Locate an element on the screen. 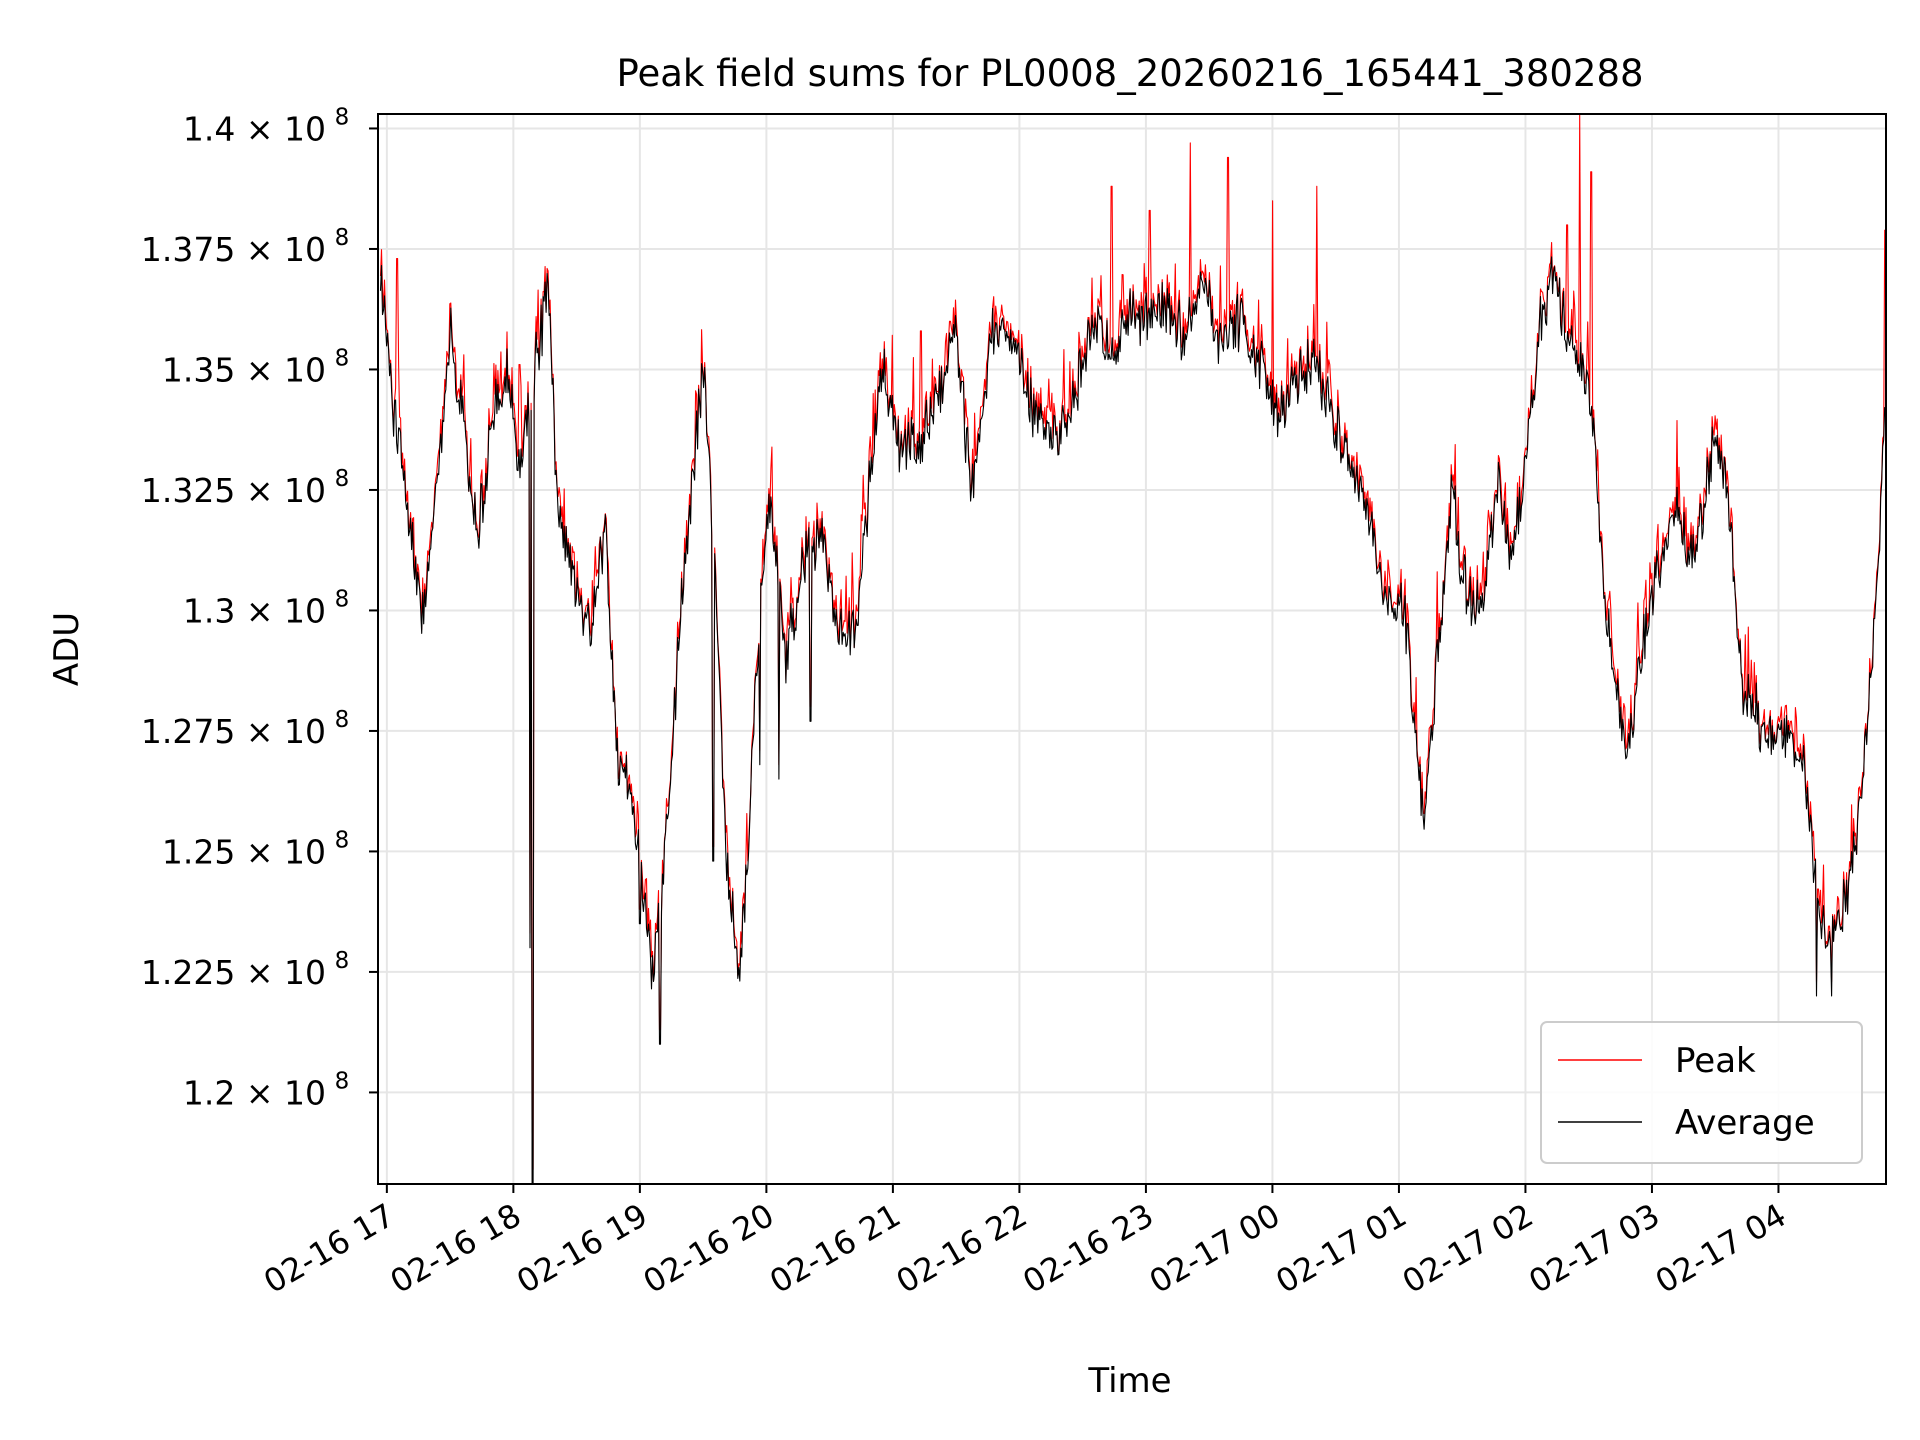 The height and width of the screenshot is (1440, 1920). legend: Peak Average is located at coordinates (1701, 1092).